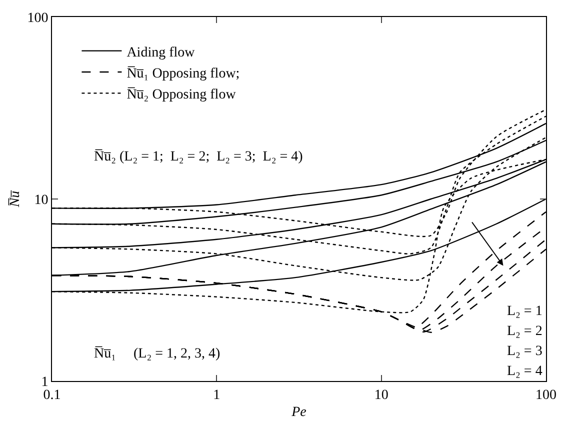 The width and height of the screenshot is (568, 428). Describe the element at coordinates (157, 354) in the screenshot. I see `annotation: N̅u̅₁ (L₂ = 1, 2, 3, 4)` at that location.